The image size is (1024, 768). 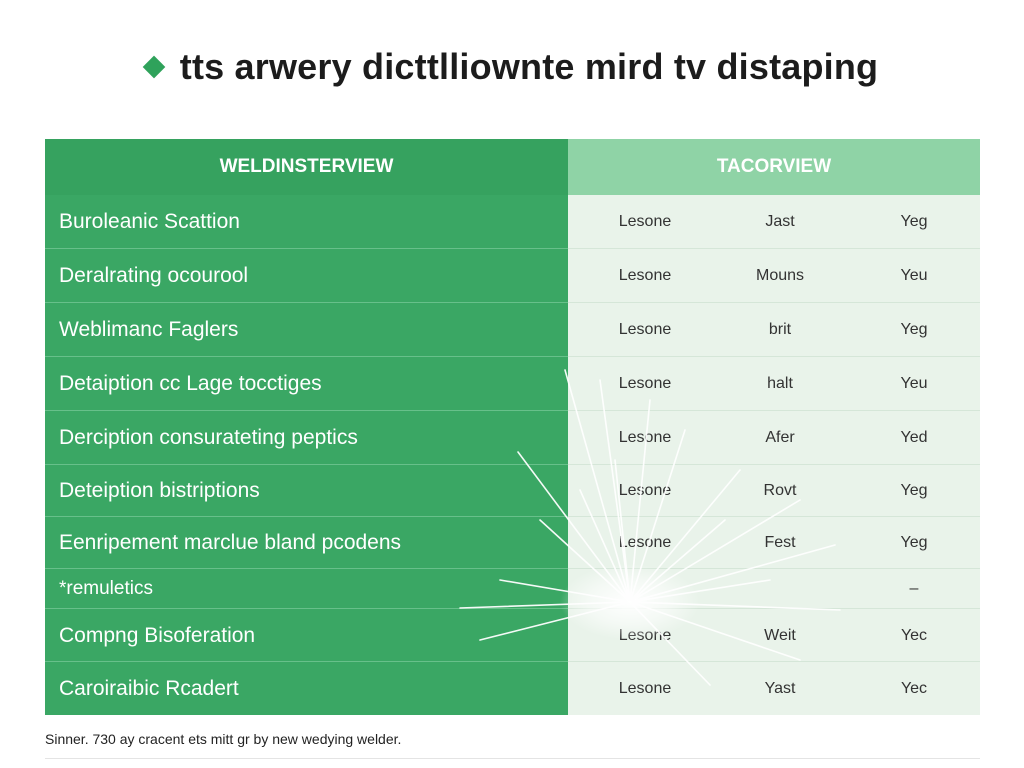 I want to click on footer-divider, so click(x=512, y=758).